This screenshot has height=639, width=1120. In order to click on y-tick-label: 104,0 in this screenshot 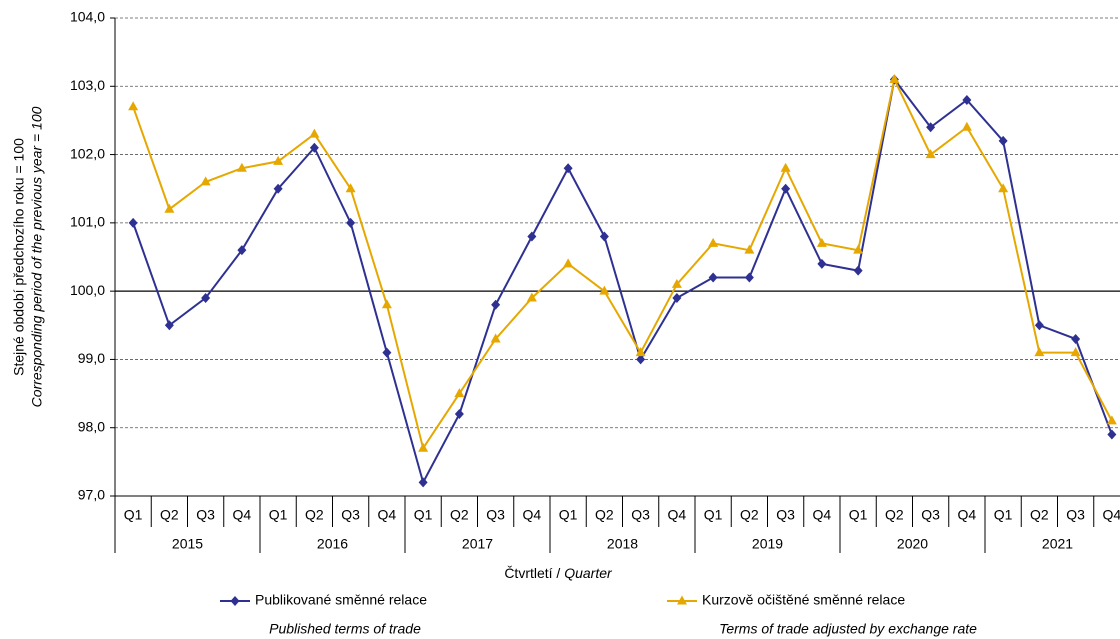, I will do `click(87, 17)`.